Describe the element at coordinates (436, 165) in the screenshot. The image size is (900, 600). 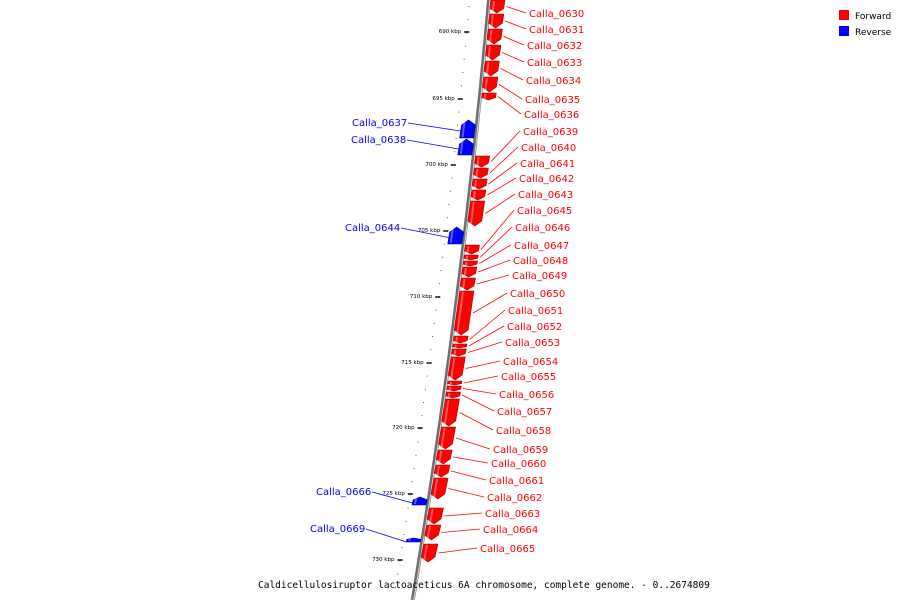
I see `axis-tick-label: 700 kbp` at that location.